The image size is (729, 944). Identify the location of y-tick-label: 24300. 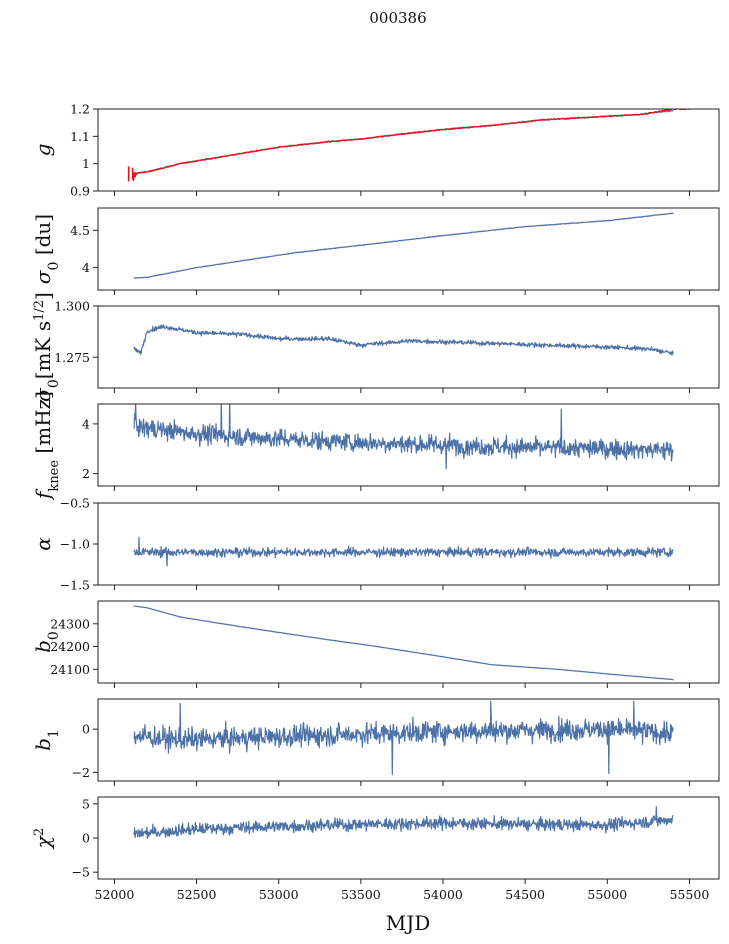
(70, 623).